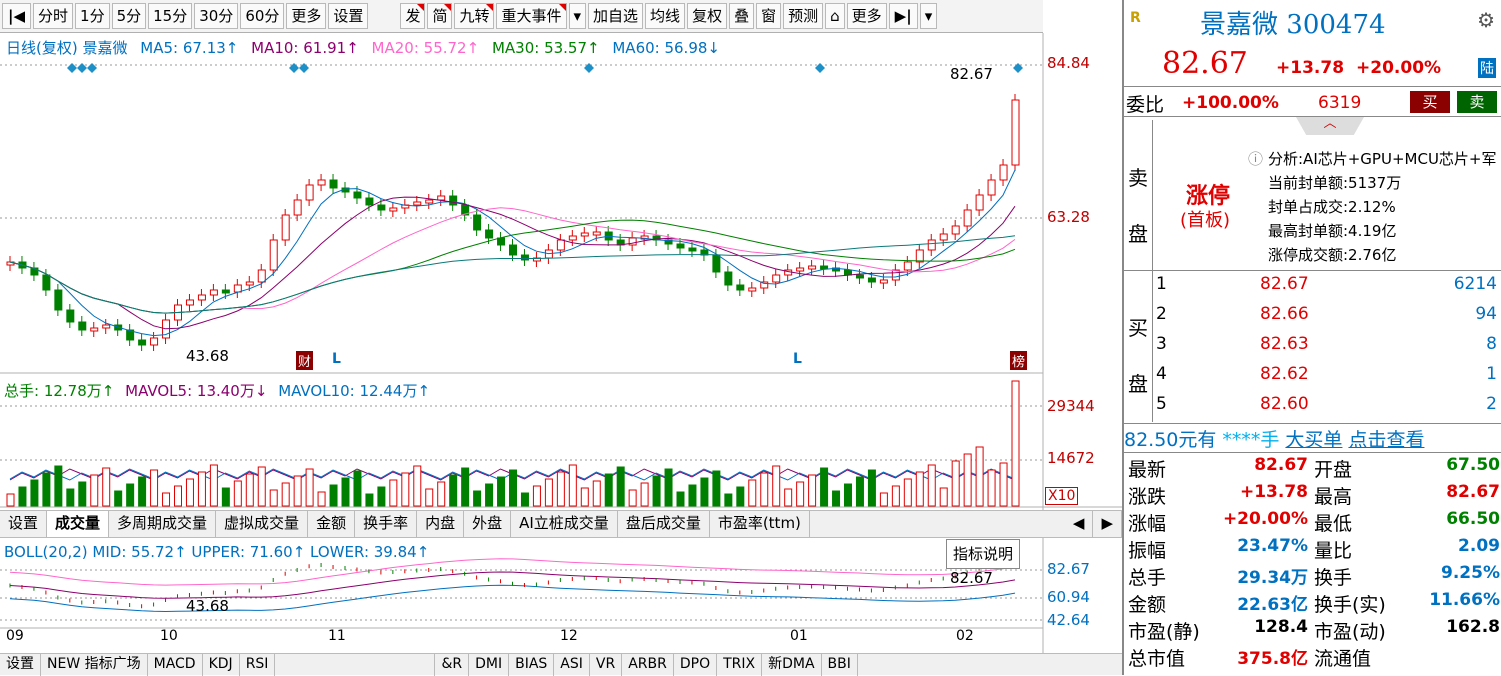  What do you see at coordinates (1019, 360) in the screenshot?
I see `ranking-marker: 榜` at bounding box center [1019, 360].